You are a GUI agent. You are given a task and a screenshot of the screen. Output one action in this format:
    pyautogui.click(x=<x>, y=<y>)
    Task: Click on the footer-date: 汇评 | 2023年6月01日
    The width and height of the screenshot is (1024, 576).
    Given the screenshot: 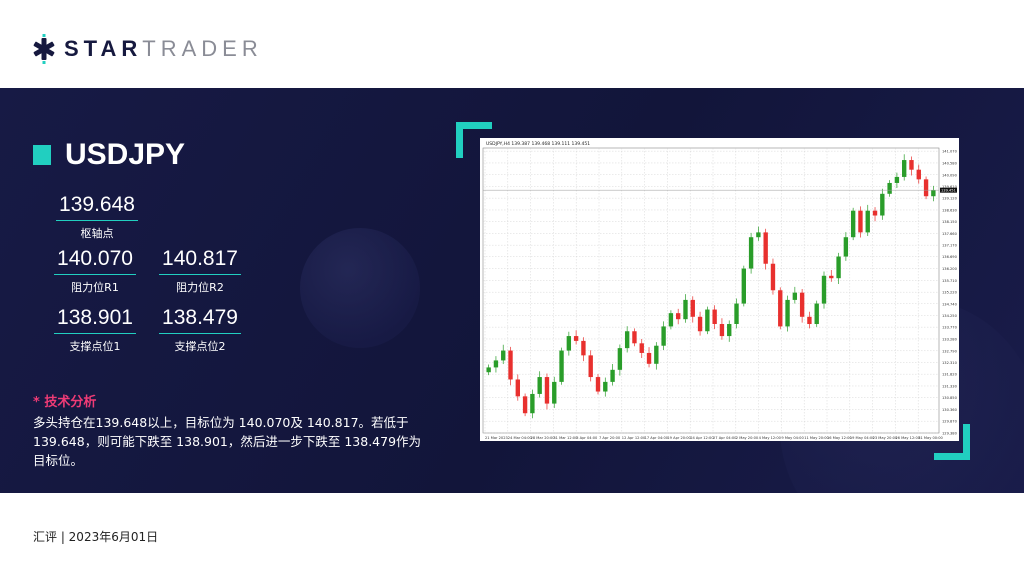 What is the action you would take?
    pyautogui.click(x=96, y=537)
    